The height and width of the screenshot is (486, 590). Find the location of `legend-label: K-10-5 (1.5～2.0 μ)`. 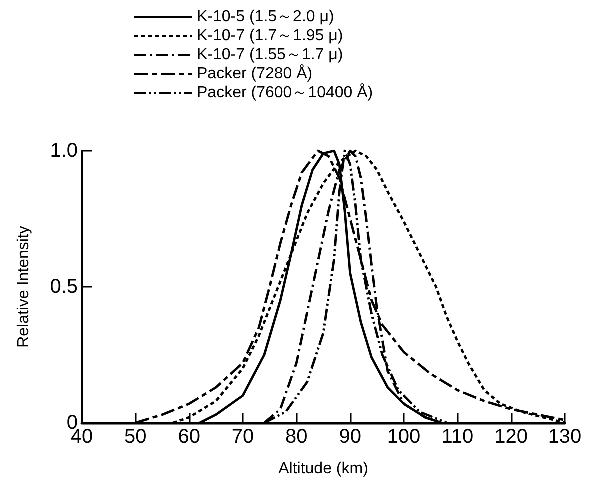

legend-label: K-10-5 (1.5～2.0 μ) is located at coordinates (265, 17).